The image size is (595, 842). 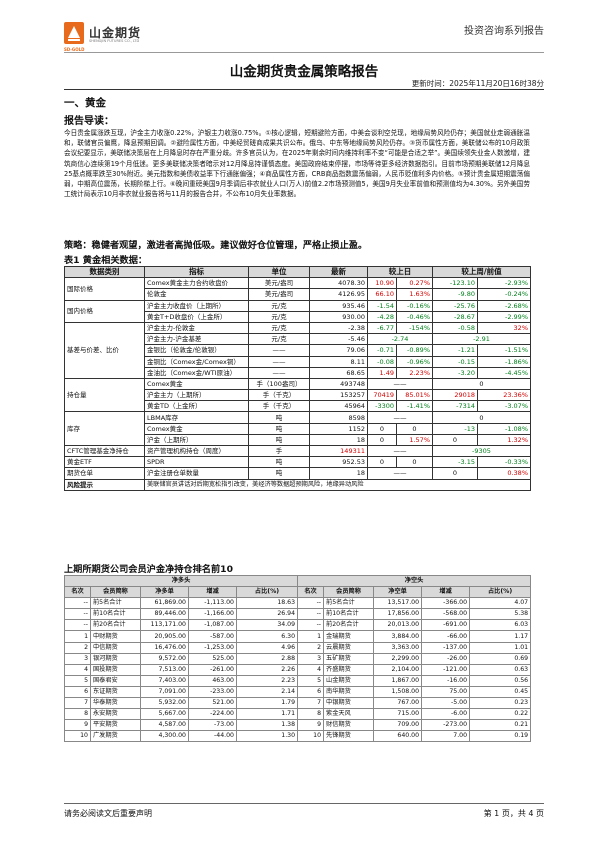 I want to click on day-pct-cell: 1.57%, so click(x=414, y=440).